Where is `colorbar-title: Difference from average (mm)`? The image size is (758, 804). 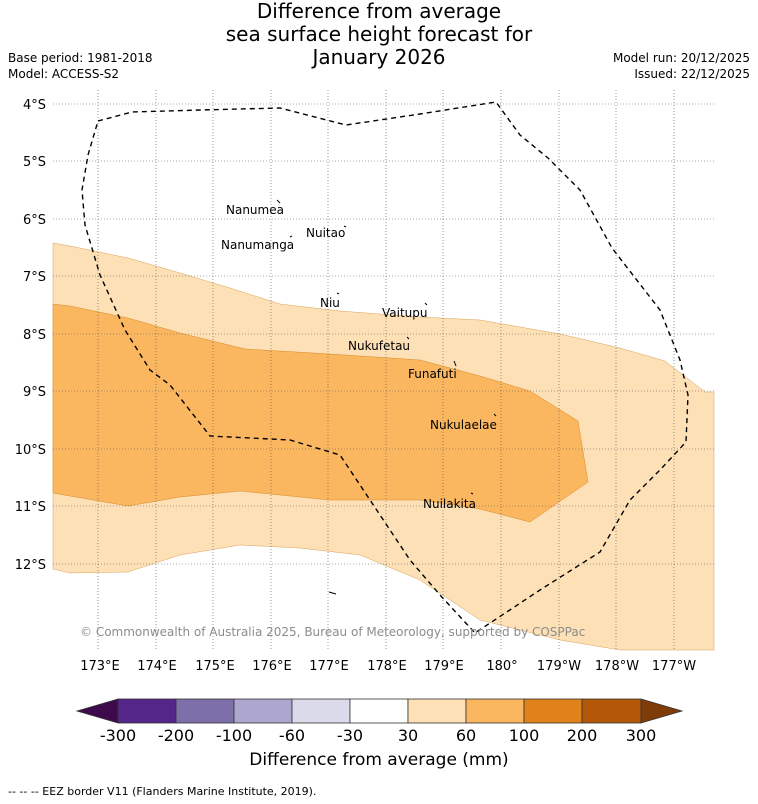 colorbar-title: Difference from average (mm) is located at coordinates (379, 760).